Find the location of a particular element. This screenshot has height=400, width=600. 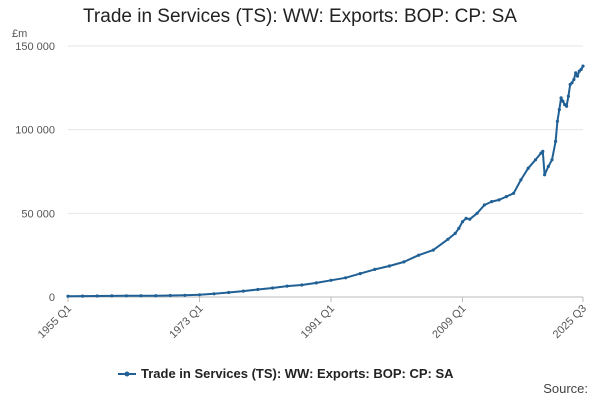

y-tick-label: 100 000 is located at coordinates (35, 131).